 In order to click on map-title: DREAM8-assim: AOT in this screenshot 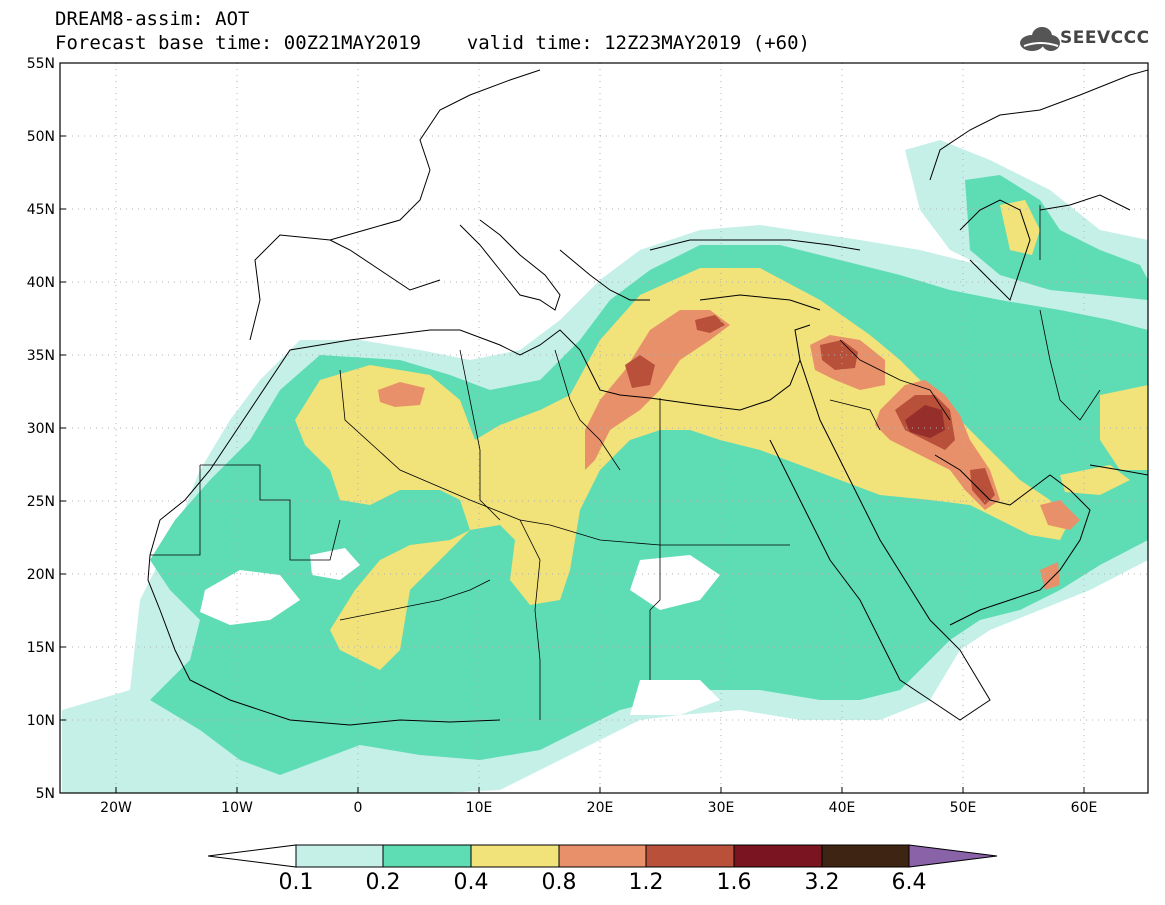, I will do `click(152, 19)`.